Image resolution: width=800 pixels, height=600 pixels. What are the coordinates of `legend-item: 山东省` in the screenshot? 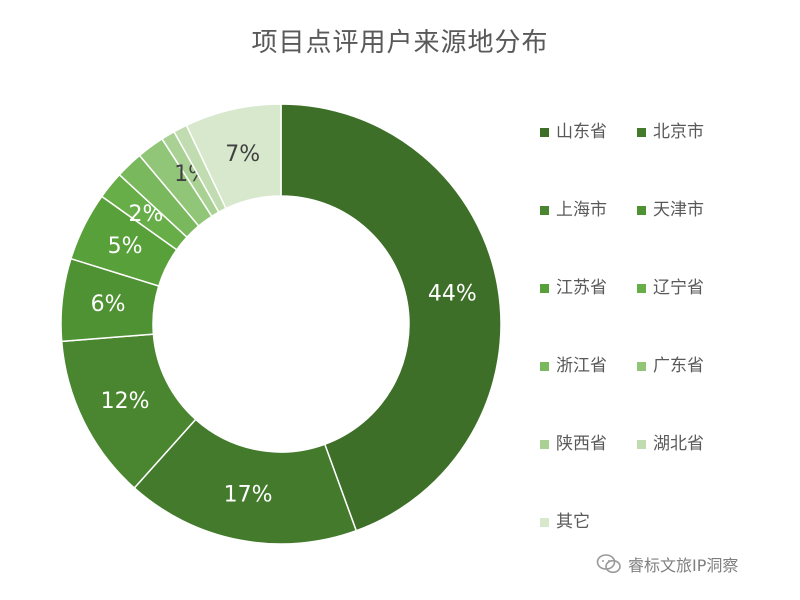 It's located at (588, 156).